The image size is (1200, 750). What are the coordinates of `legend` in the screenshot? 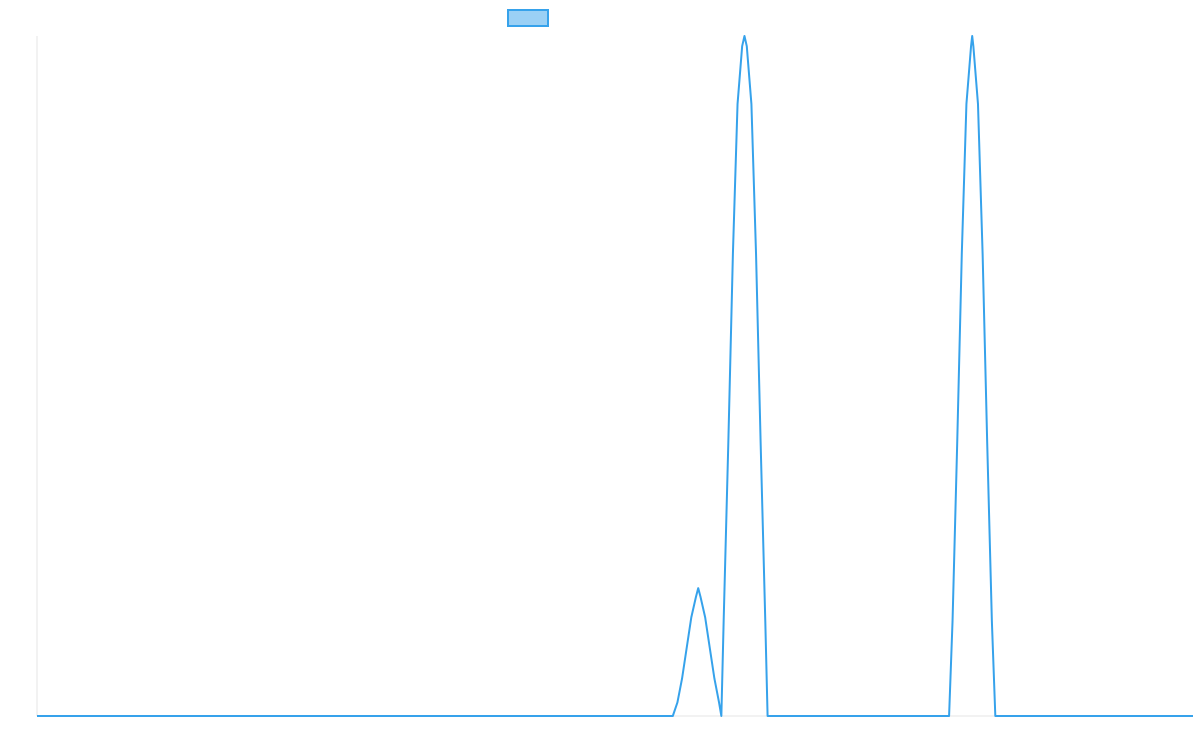 It's located at (528, 18).